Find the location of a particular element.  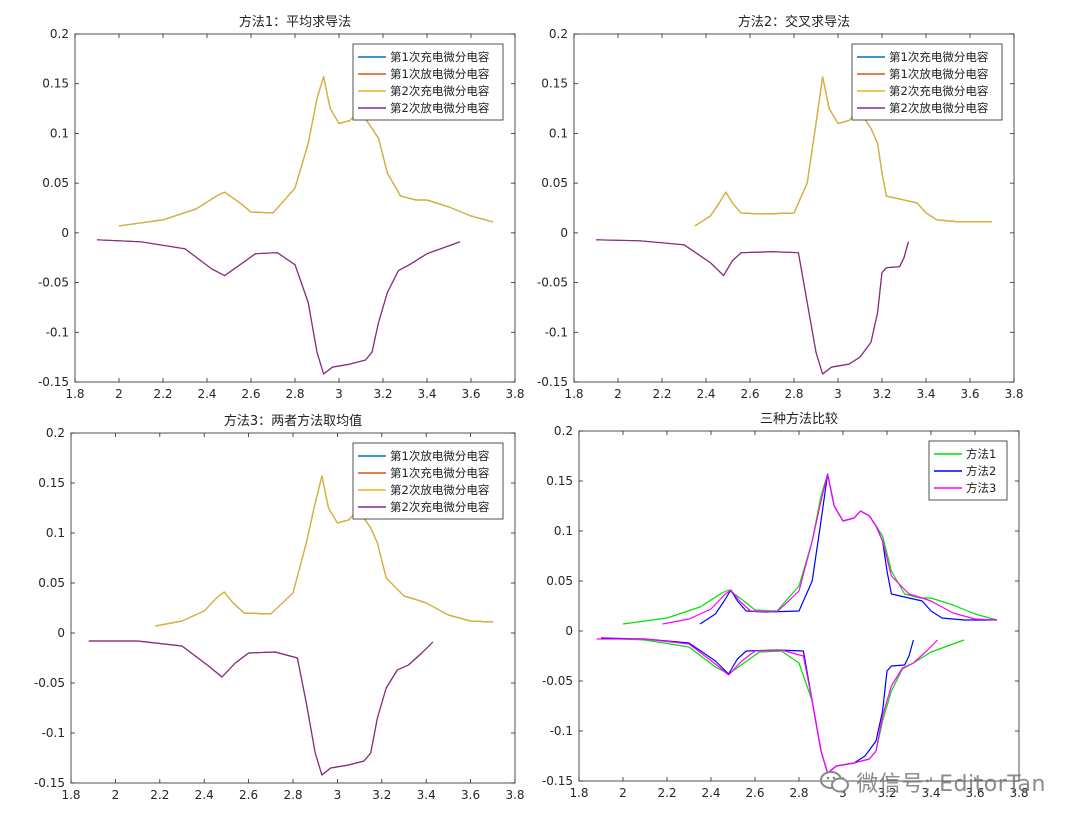

chart-title: 方法2：交叉求导法 is located at coordinates (794, 22).